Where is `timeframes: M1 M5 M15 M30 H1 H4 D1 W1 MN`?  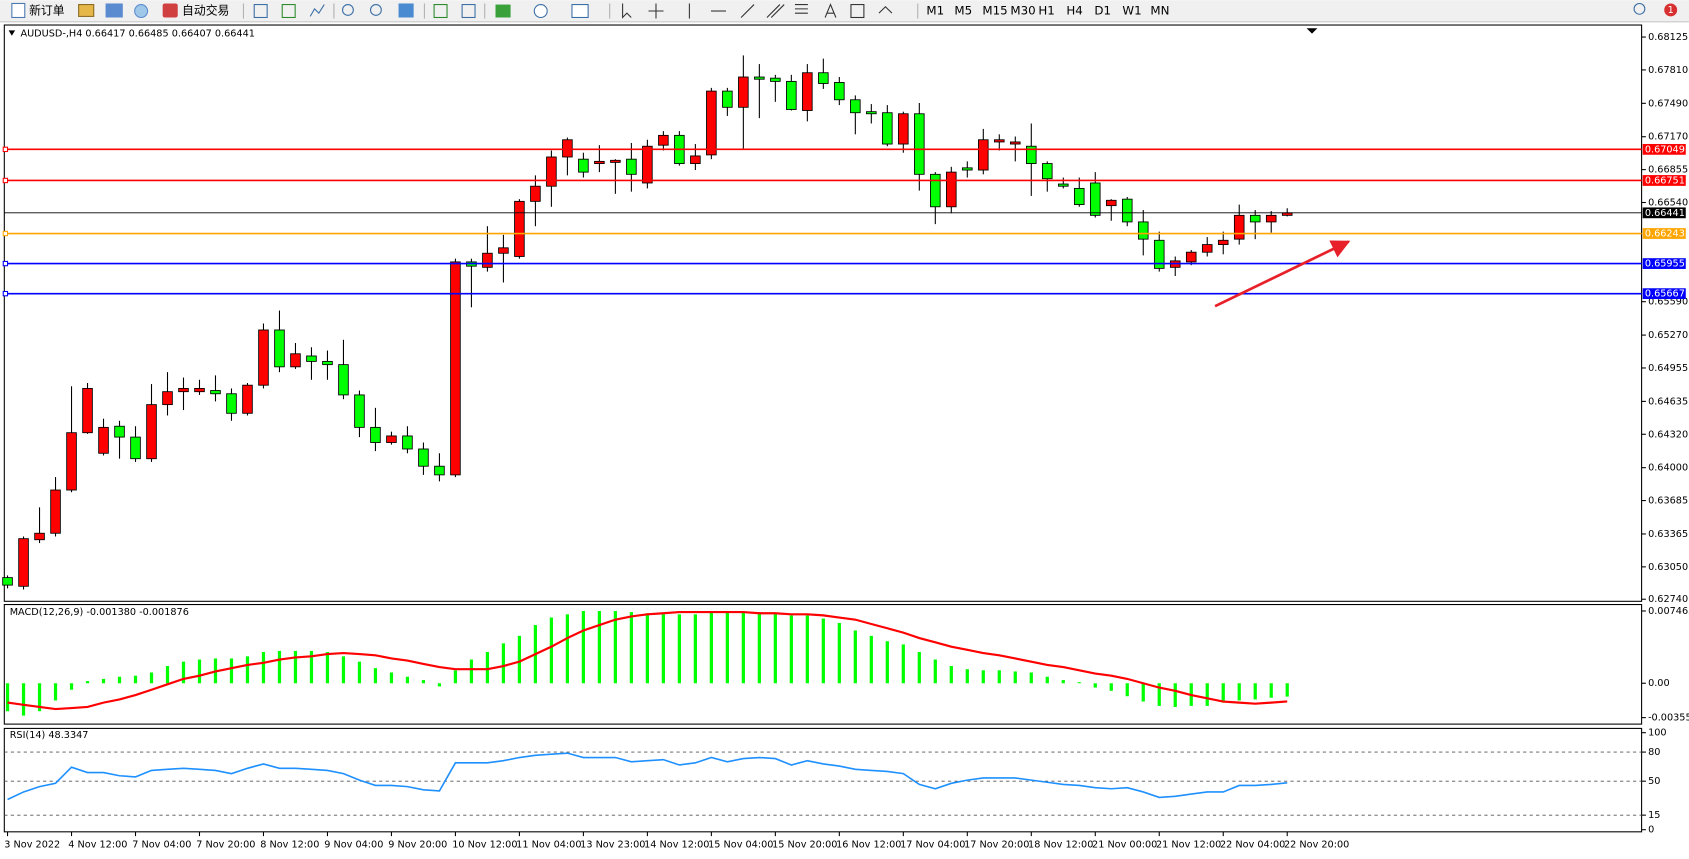
timeframes: M1 M5 M15 M30 H1 H4 D1 W1 MN is located at coordinates (1047, 11).